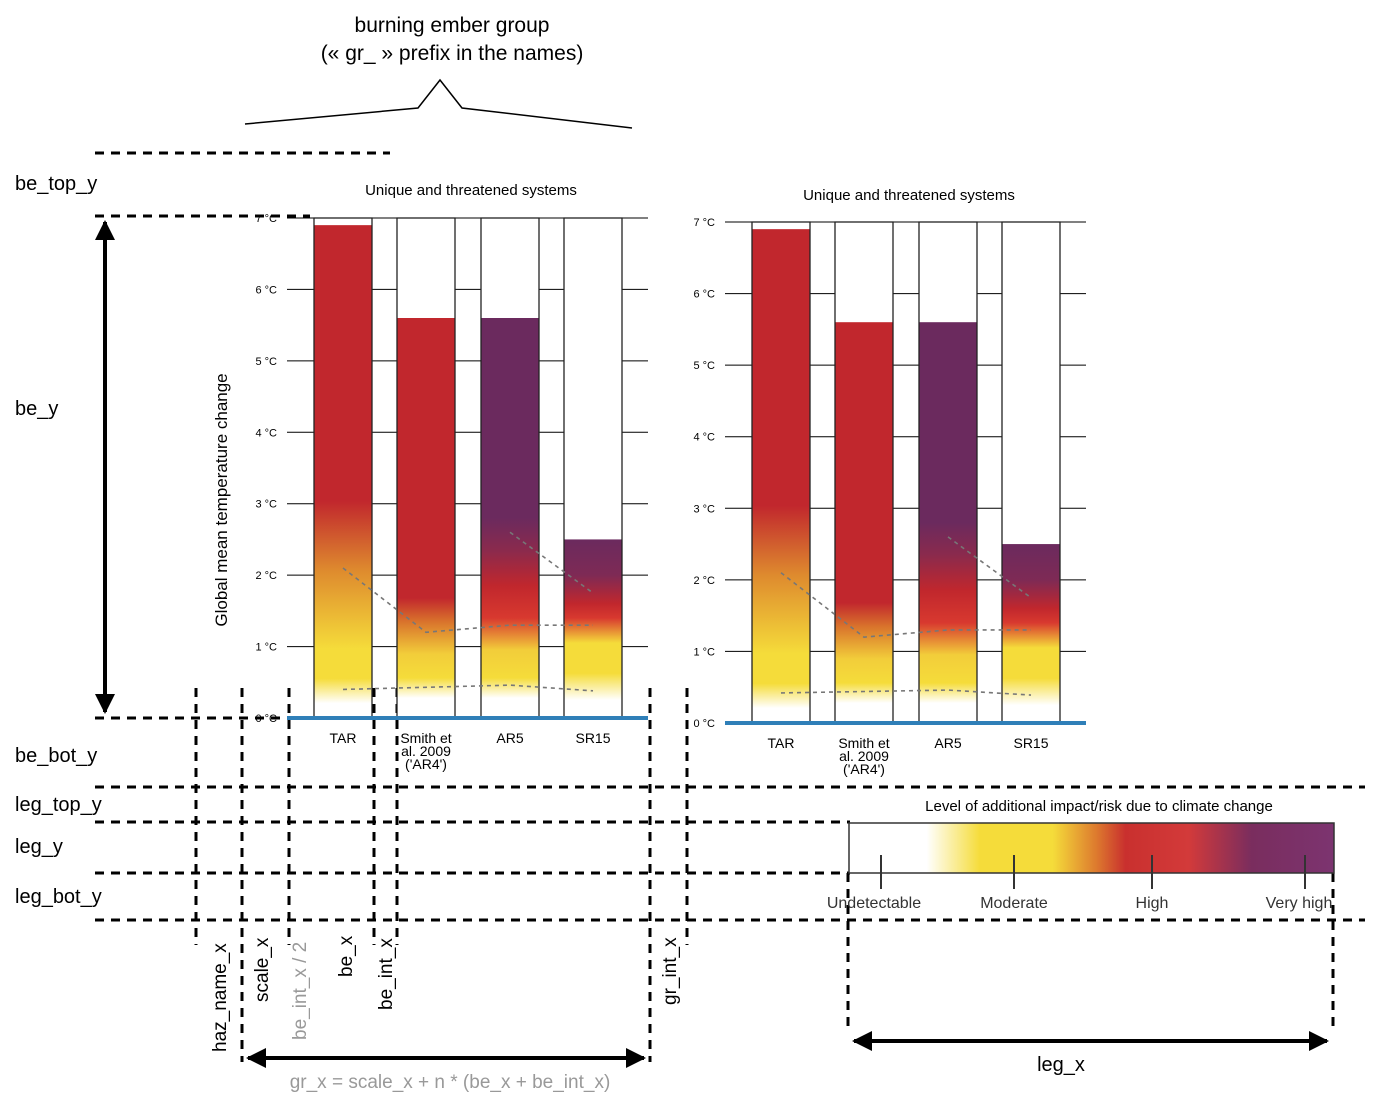 This screenshot has width=1389, height=1102. What do you see at coordinates (1299, 903) in the screenshot?
I see `legend-level-label: Very high` at bounding box center [1299, 903].